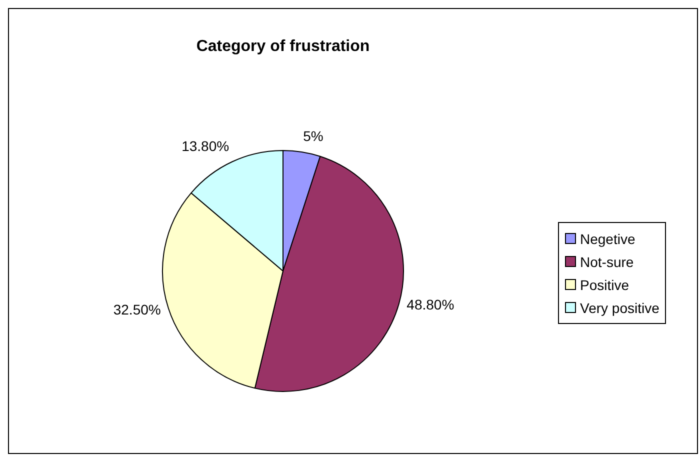  Describe the element at coordinates (283, 47) in the screenshot. I see `chart-title: Category of frustration` at that location.